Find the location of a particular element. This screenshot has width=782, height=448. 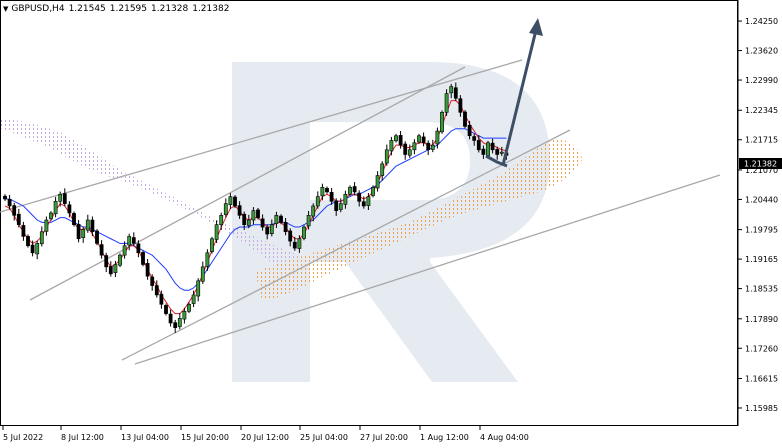

price-tick-label: 1.20440 is located at coordinates (761, 199).